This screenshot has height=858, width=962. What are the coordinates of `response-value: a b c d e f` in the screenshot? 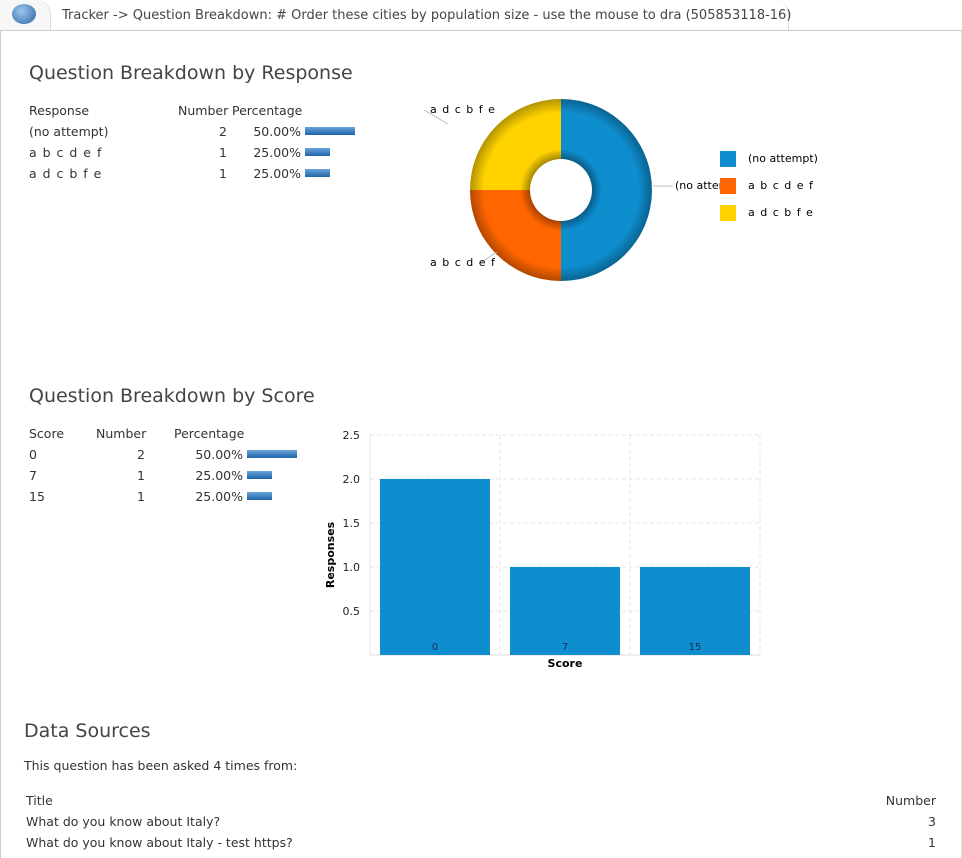 It's located at (66, 152).